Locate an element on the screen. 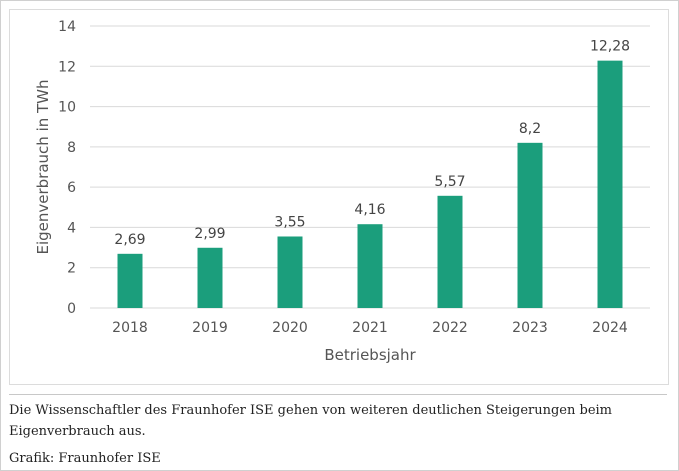 The image size is (679, 471). x-tick-labels: 2018 2019 2020 2021 2022 2023 2024 is located at coordinates (370, 328).